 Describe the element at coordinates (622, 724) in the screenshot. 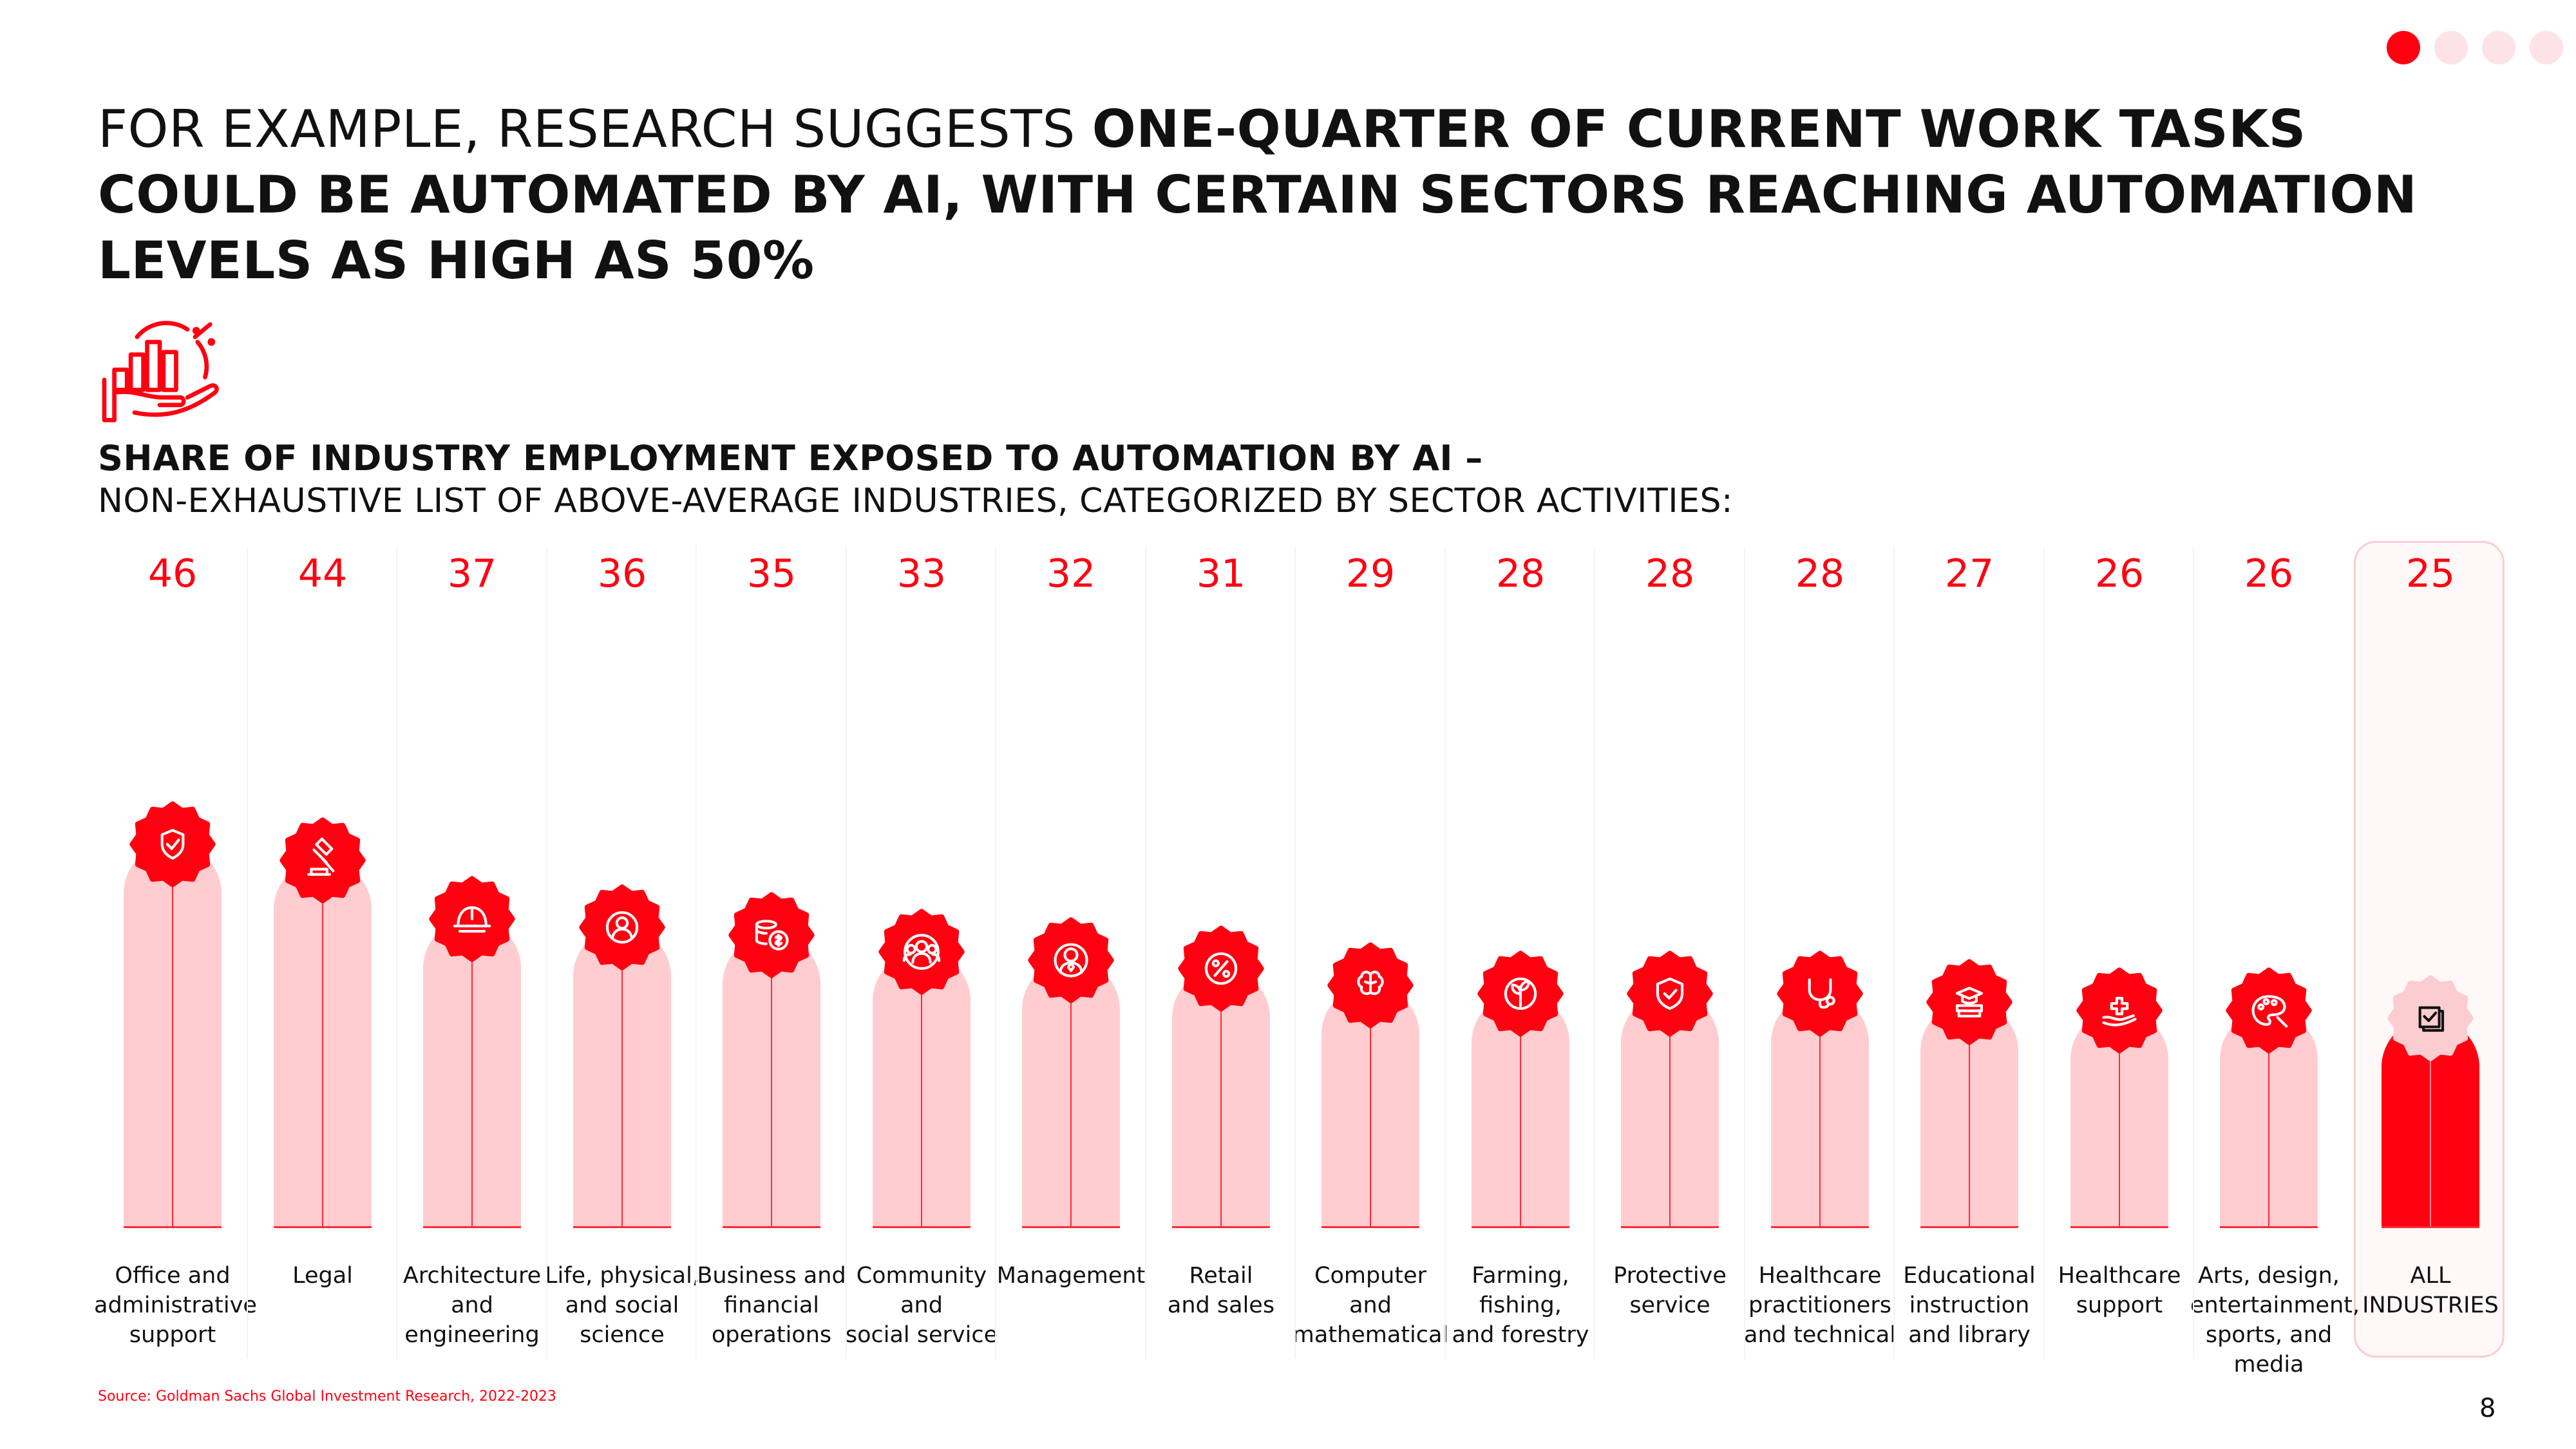

I see `bar-column: 36 Life, physical, and social science` at that location.